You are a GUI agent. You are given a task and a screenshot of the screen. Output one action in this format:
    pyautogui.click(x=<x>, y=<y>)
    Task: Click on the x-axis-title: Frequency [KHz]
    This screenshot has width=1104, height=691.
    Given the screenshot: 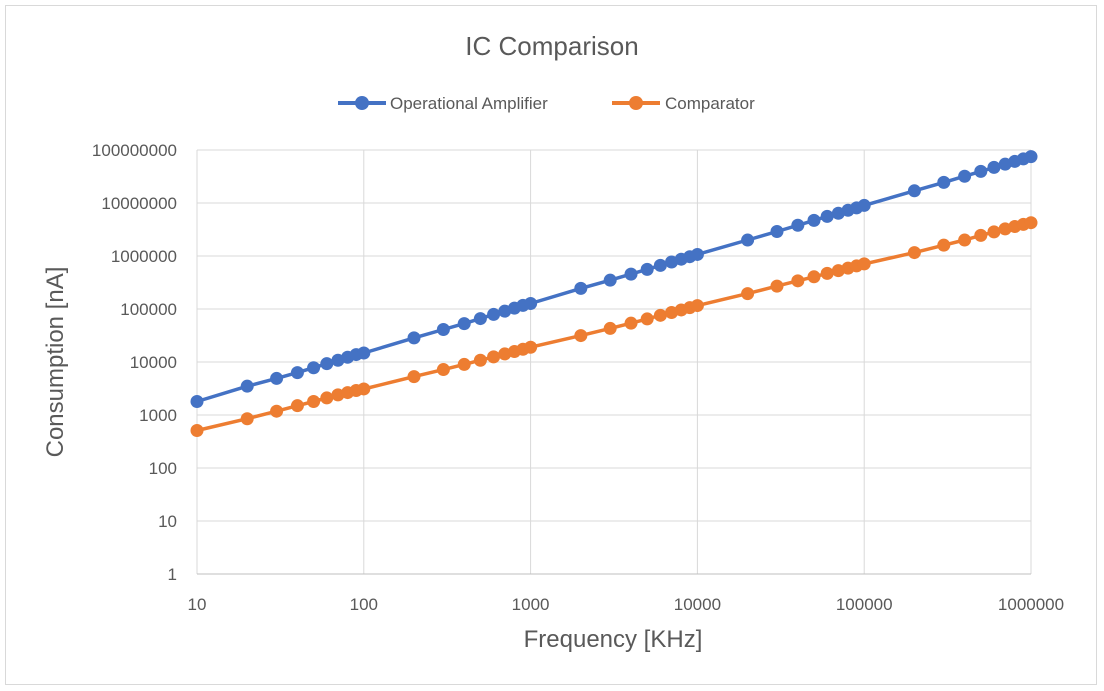 What is the action you would take?
    pyautogui.click(x=613, y=639)
    